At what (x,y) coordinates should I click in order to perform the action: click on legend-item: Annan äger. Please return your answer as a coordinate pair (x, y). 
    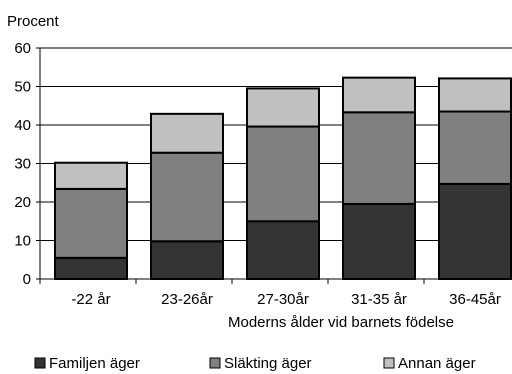
    Looking at the image, I should click on (429, 363).